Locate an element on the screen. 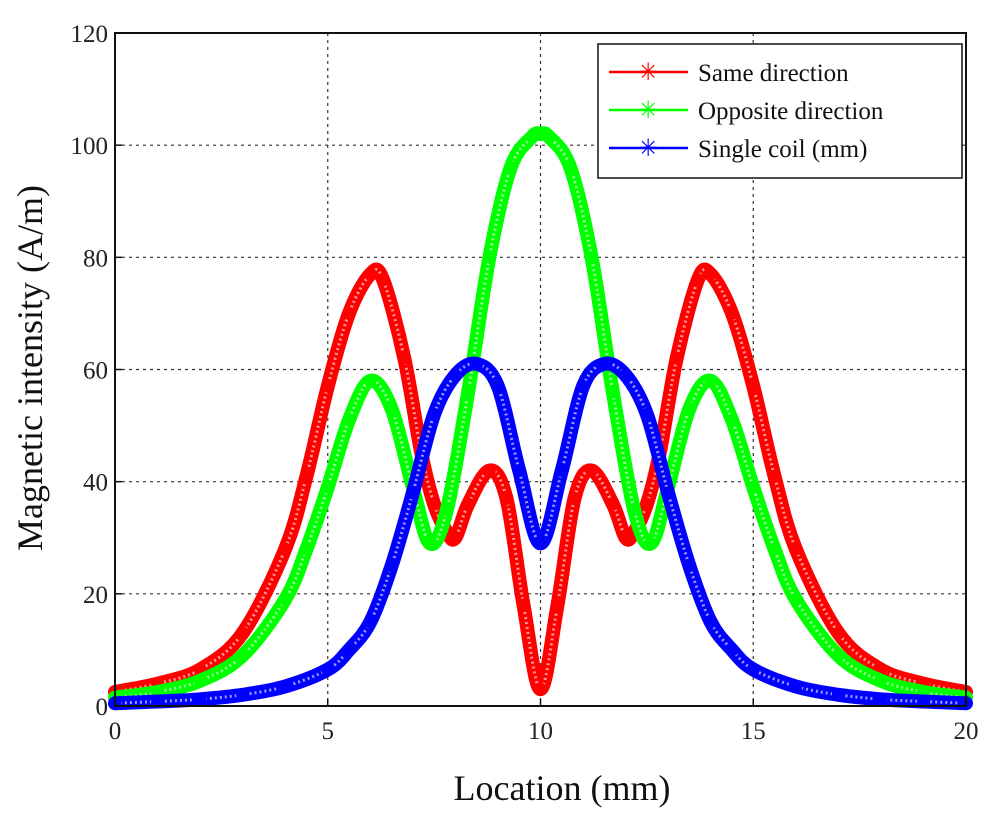  x-tick-label: 20 is located at coordinates (966, 731).